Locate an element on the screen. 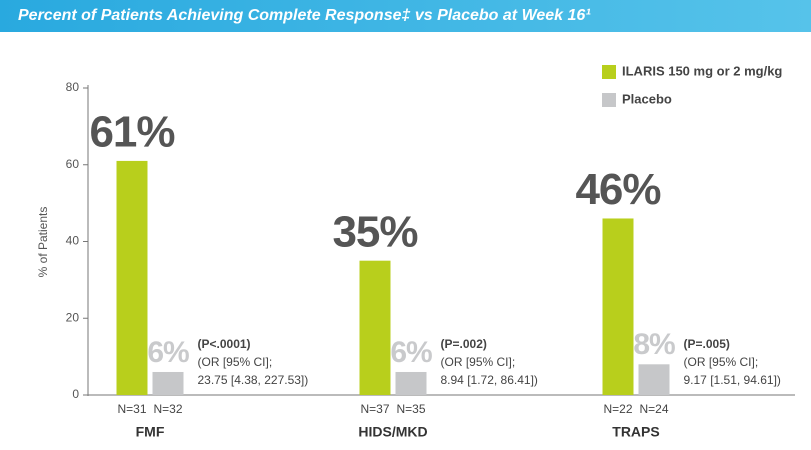 The width and height of the screenshot is (811, 450). annotation: (P=.002) is located at coordinates (464, 344).